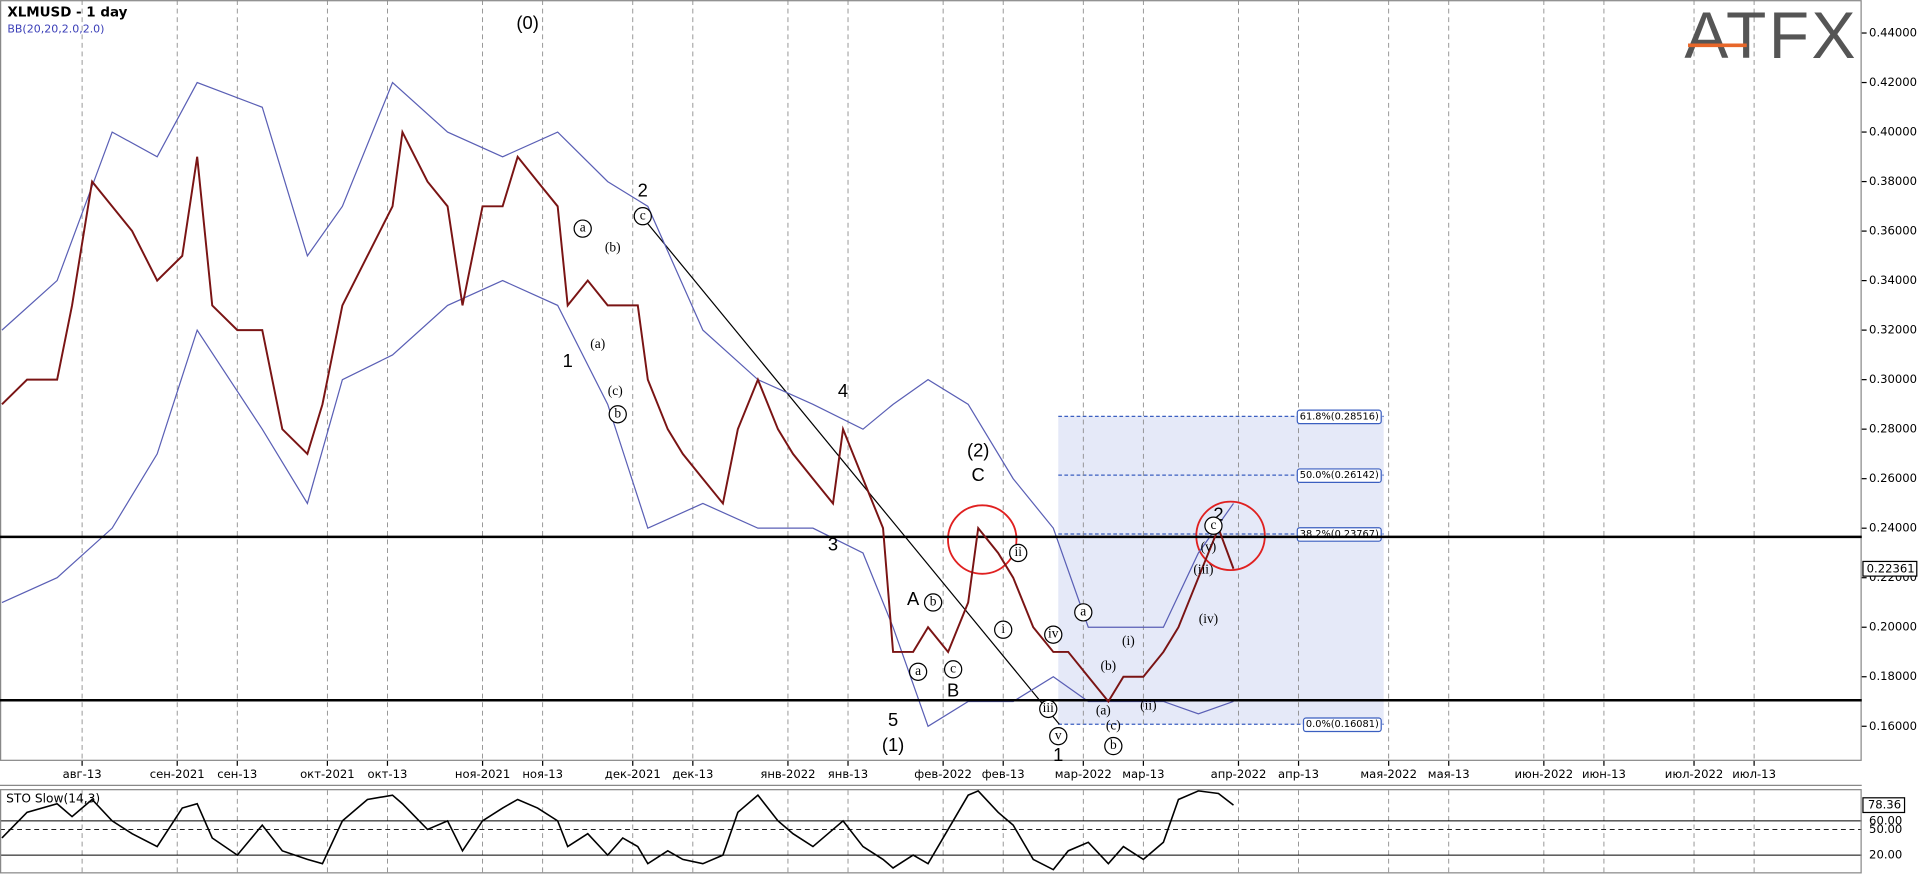 The height and width of the screenshot is (876, 1918). I want to click on y-tick-label: 0.24000, so click(1893, 528).